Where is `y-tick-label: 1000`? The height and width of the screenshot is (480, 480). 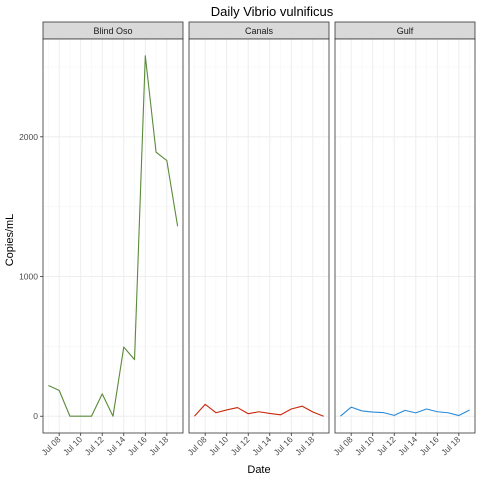
y-tick-label: 1000 is located at coordinates (28, 277).